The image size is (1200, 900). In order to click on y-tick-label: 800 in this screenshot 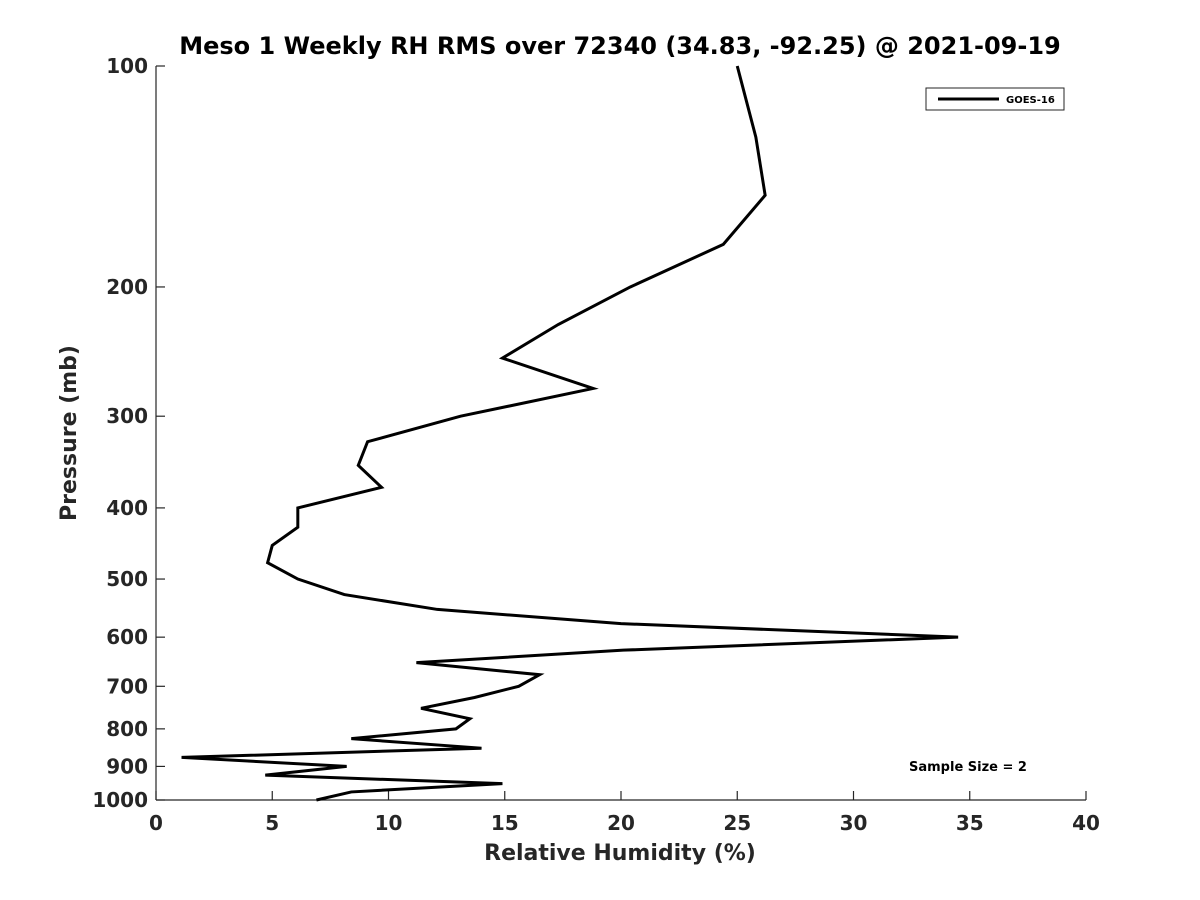, I will do `click(127, 729)`.